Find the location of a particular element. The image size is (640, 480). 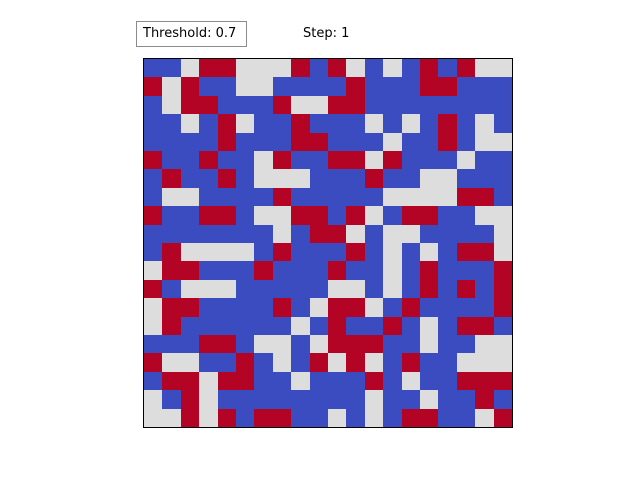

threshold-textbox: Threshold: 0.7 is located at coordinates (191, 34).